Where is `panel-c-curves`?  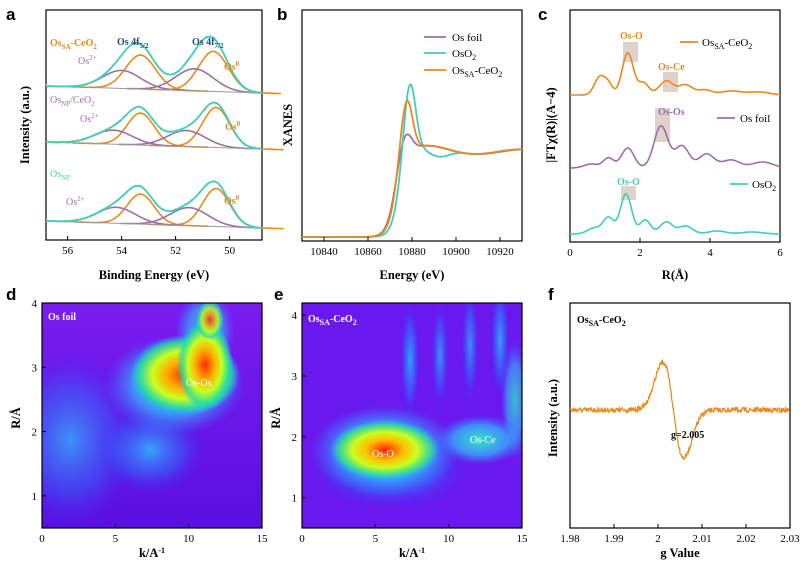
panel-c-curves is located at coordinates (675, 143).